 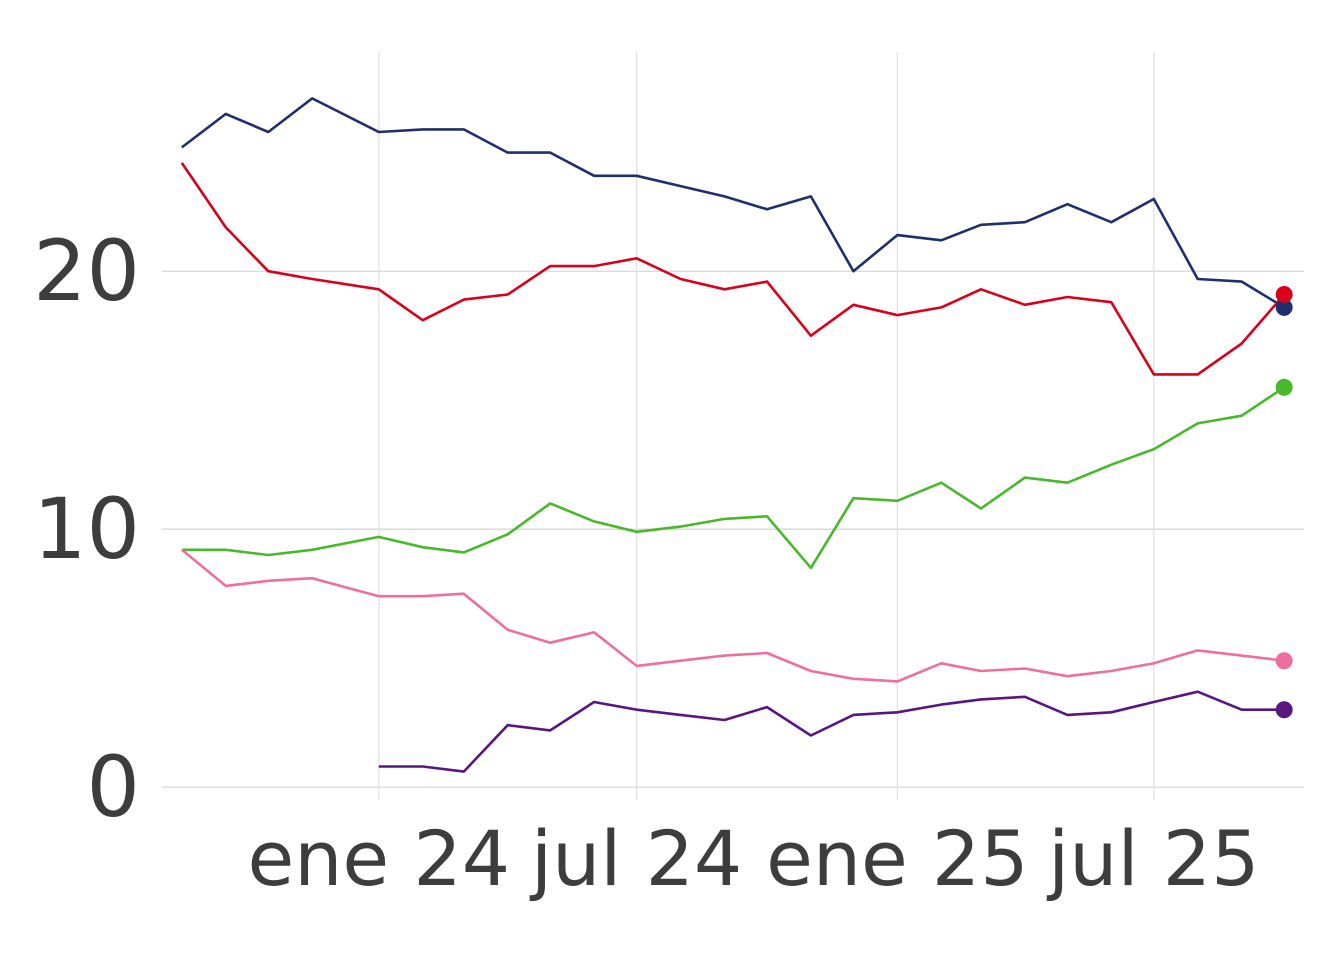 I want to click on x-tick-label: ene 25, so click(x=897, y=858).